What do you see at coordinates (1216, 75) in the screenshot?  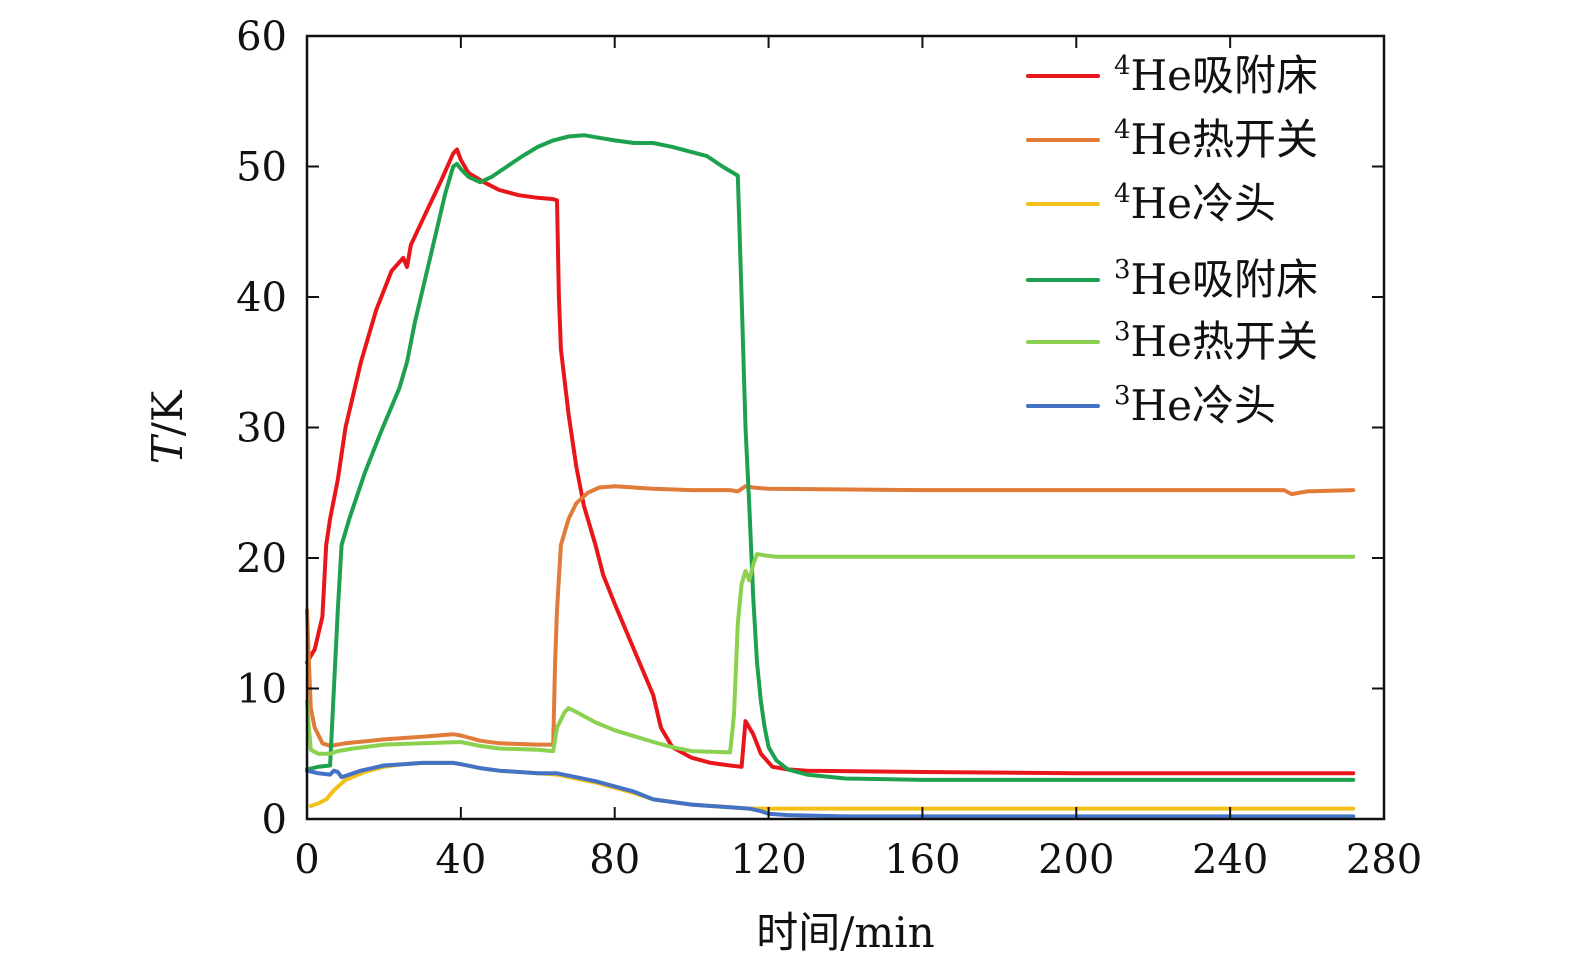 I see `legend-label: 4He吸附床` at bounding box center [1216, 75].